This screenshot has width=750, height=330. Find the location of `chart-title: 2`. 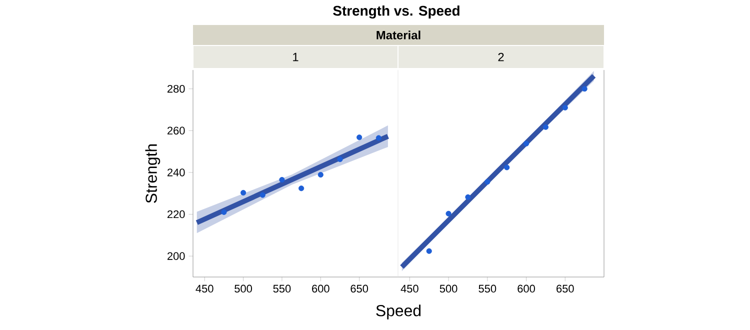

chart-title: 2 is located at coordinates (501, 57).